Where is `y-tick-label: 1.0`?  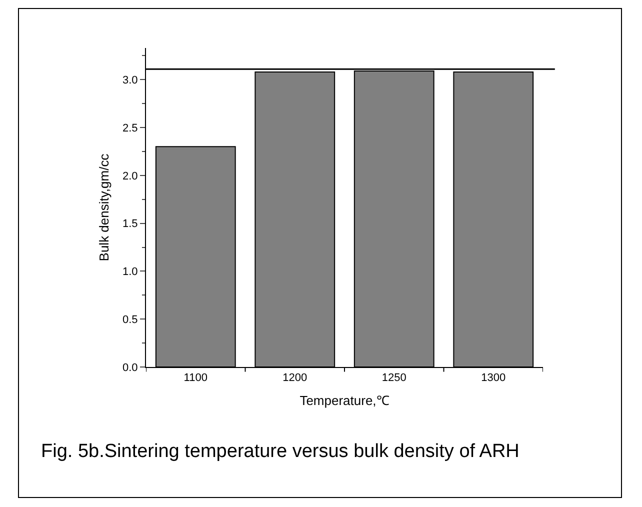
y-tick-label: 1.0 is located at coordinates (130, 272).